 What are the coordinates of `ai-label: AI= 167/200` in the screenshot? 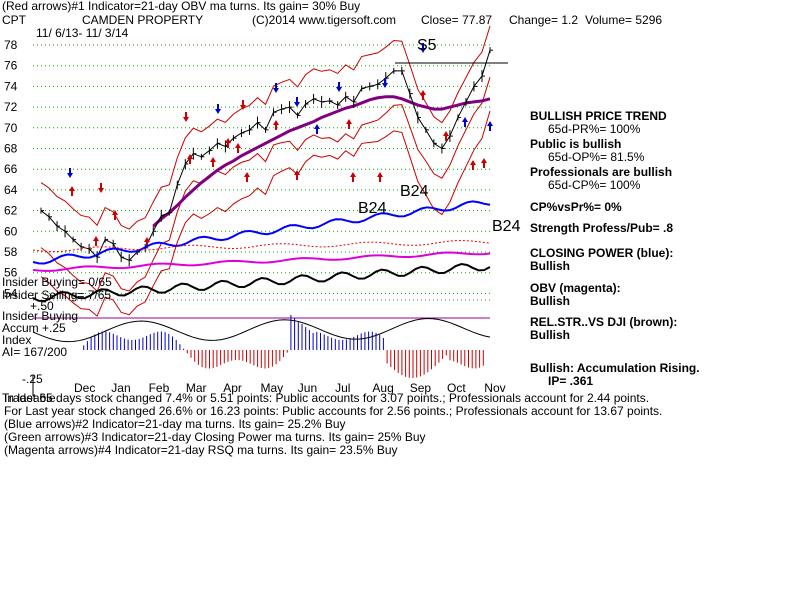 It's located at (34, 352).